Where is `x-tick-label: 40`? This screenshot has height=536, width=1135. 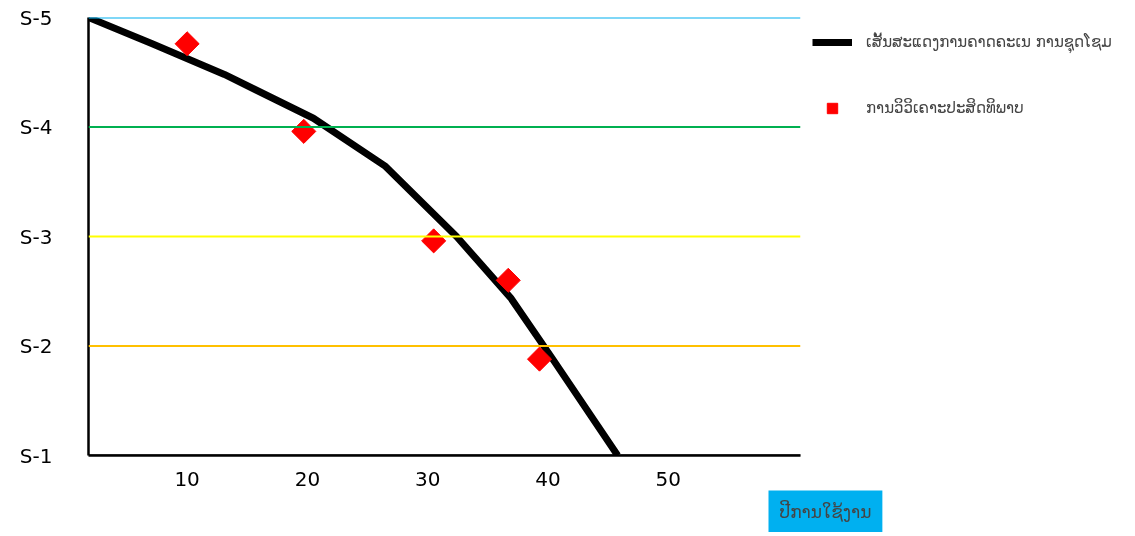 x-tick-label: 40 is located at coordinates (548, 478).